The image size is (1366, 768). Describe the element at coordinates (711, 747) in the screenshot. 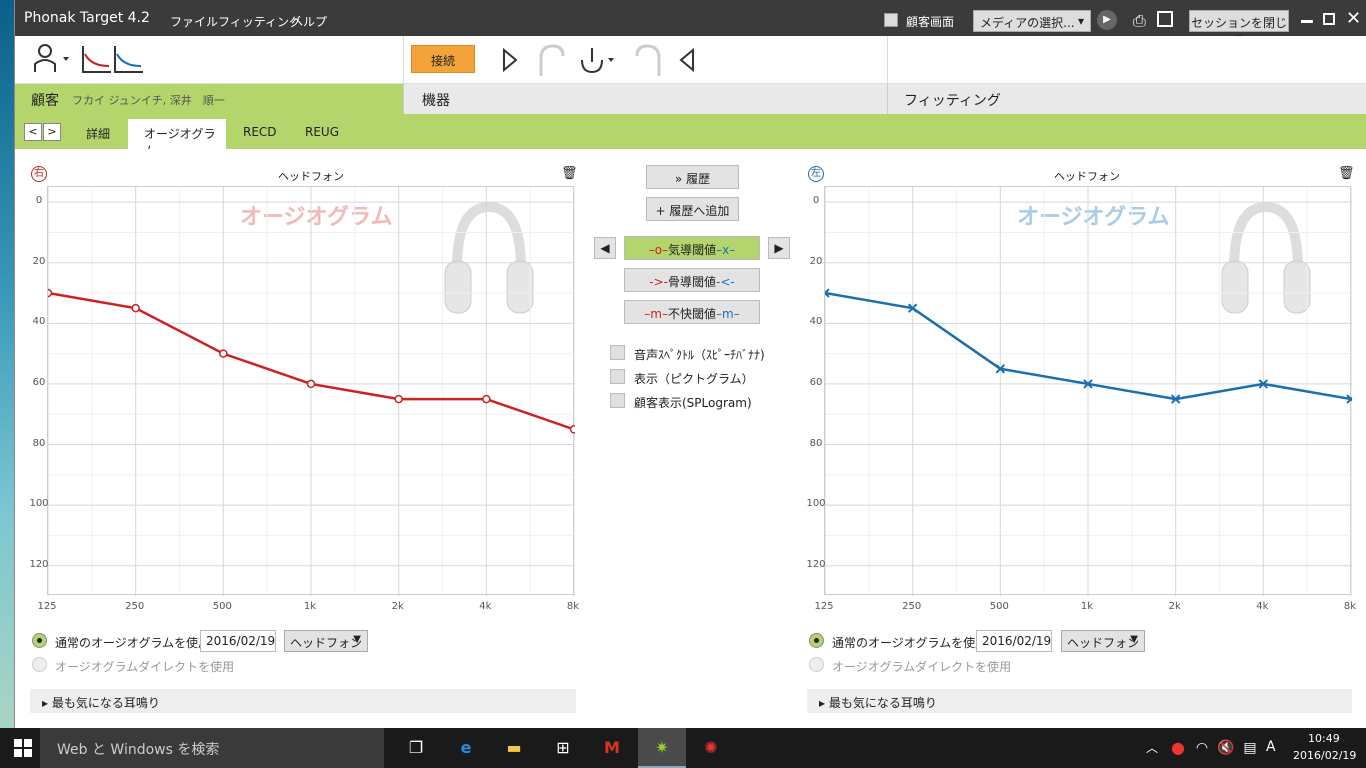

I see `noahlink-icon: ✺` at that location.